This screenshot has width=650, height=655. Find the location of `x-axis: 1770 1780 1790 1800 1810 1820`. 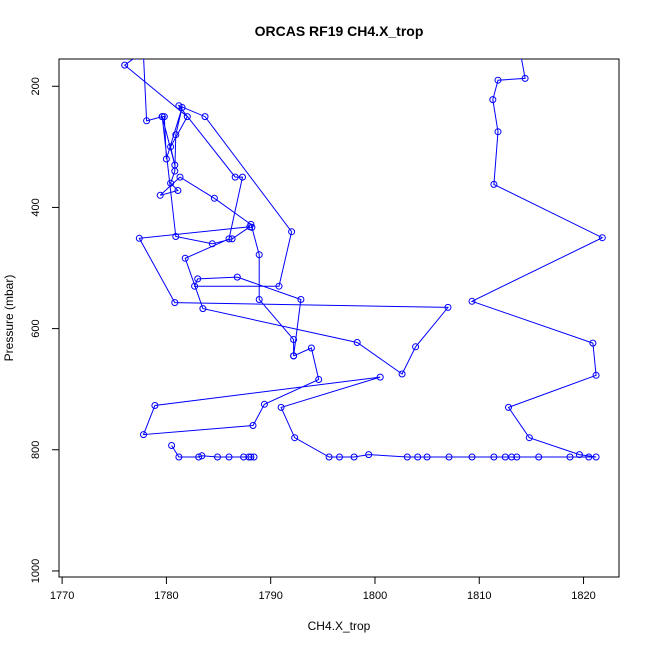

x-axis: 1770 1780 1790 1800 1810 1820 is located at coordinates (323, 589).